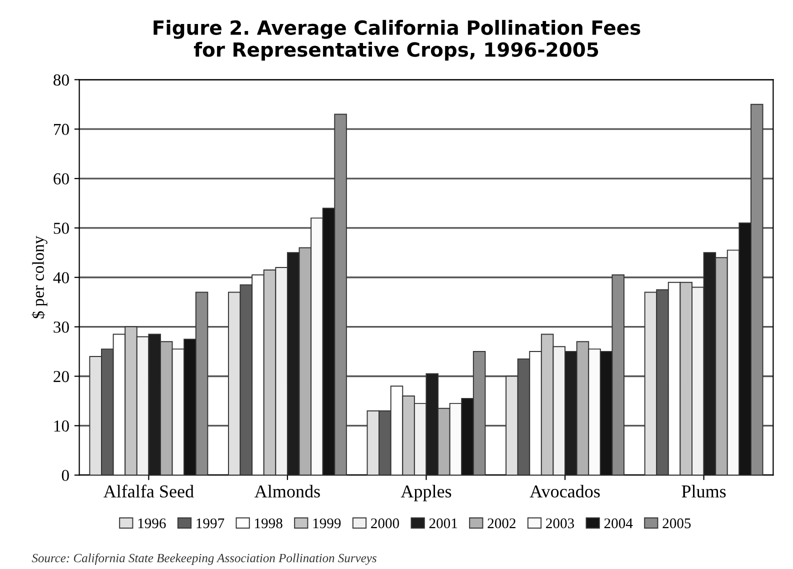  What do you see at coordinates (204, 559) in the screenshot?
I see `source-note: Source: California State Beekeeping Association Pollination Surveys` at bounding box center [204, 559].